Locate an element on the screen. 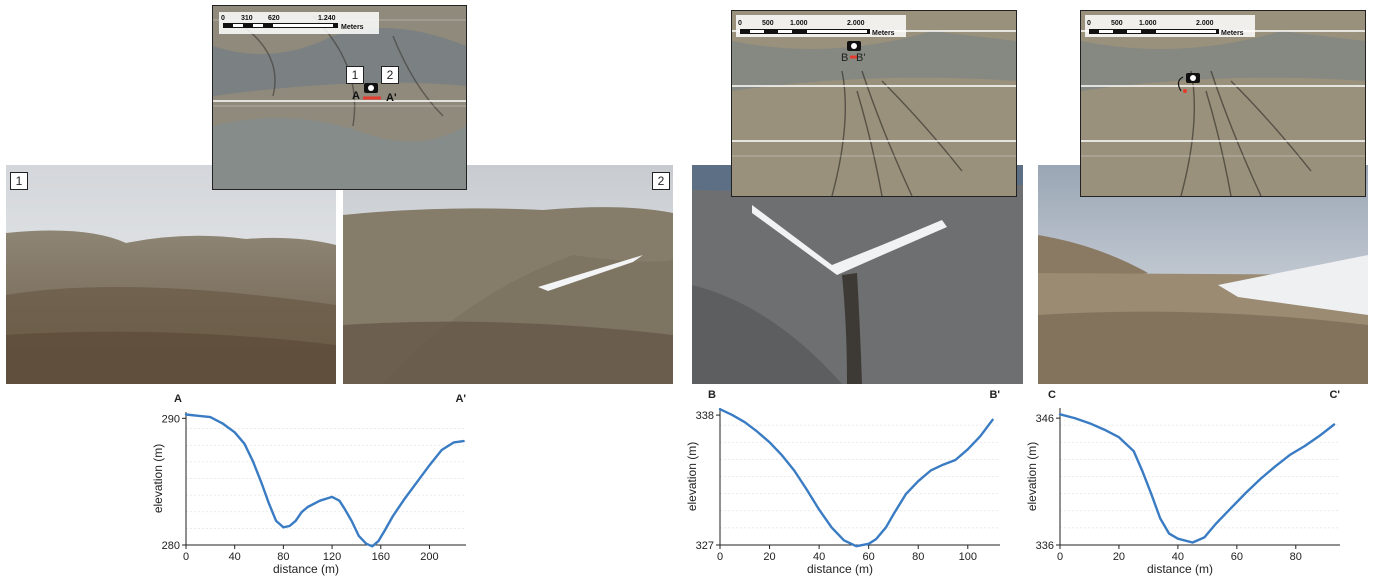 The width and height of the screenshot is (1373, 581). x-tick-label-c-3: 60 is located at coordinates (1237, 557).